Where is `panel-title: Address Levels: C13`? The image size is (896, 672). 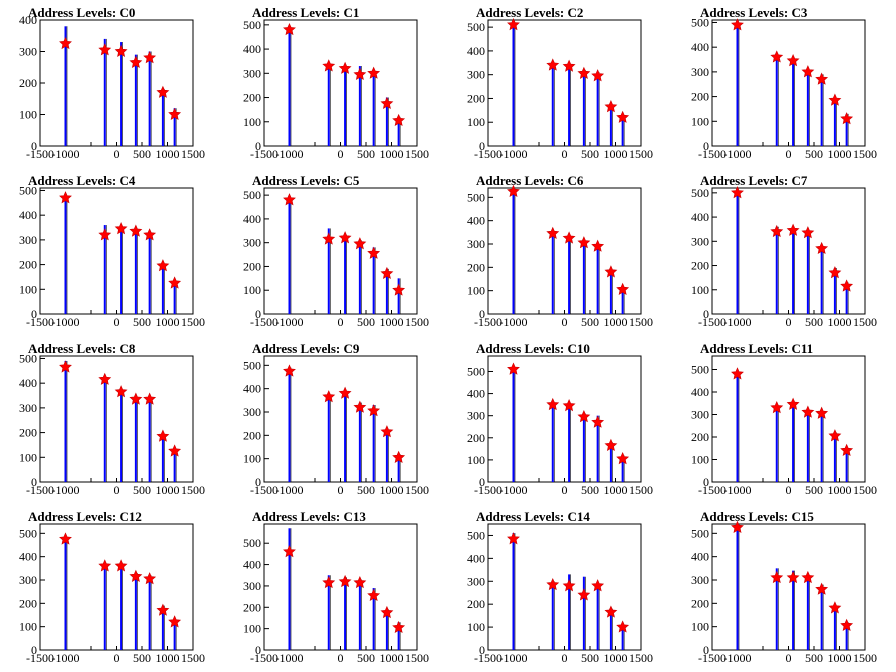
panel-title: Address Levels: C13 is located at coordinates (309, 516).